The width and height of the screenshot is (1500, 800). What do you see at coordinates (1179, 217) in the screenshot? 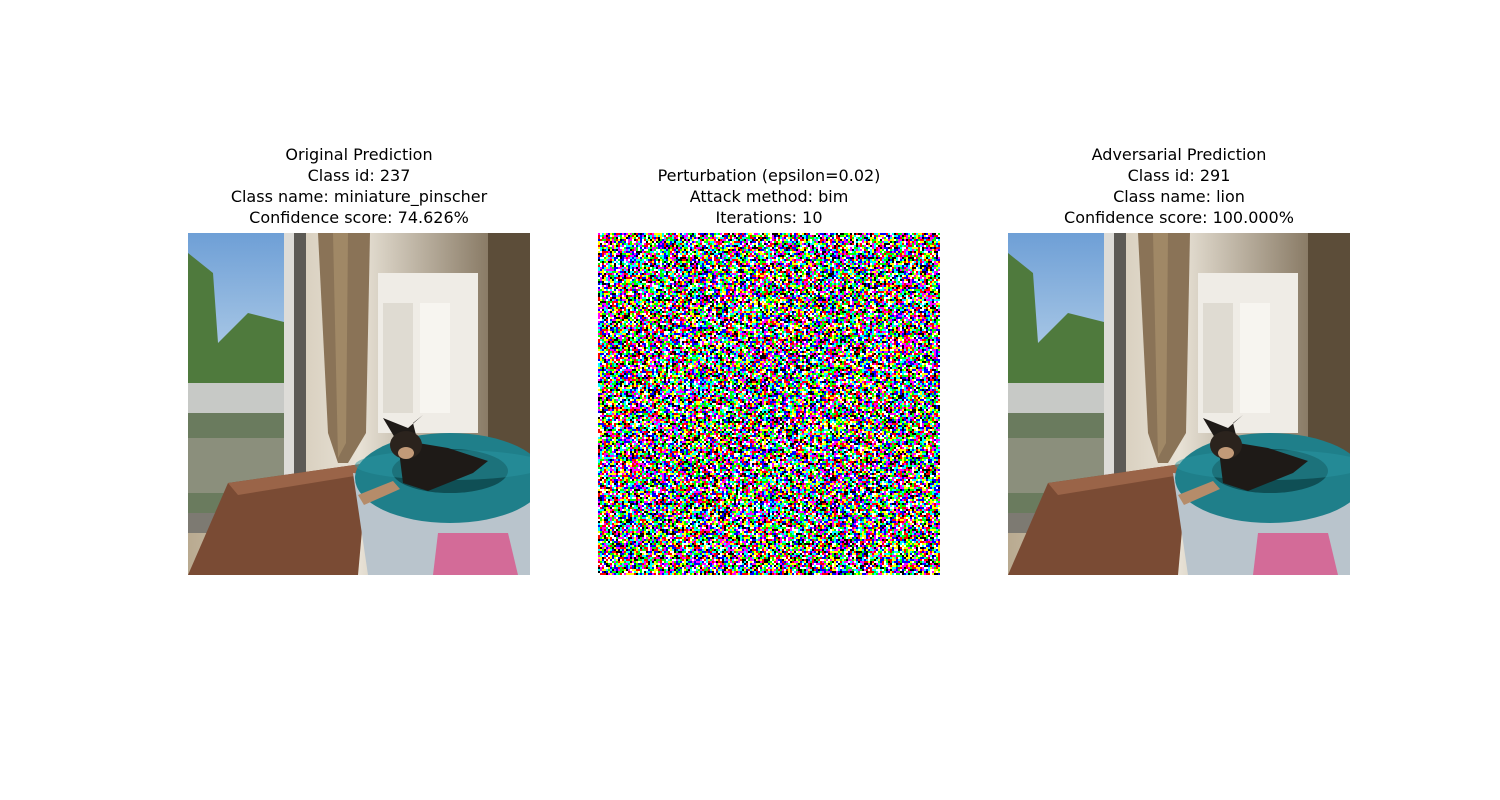
I see `adversarial-confidence: Confidence score: 100.000%` at bounding box center [1179, 217].